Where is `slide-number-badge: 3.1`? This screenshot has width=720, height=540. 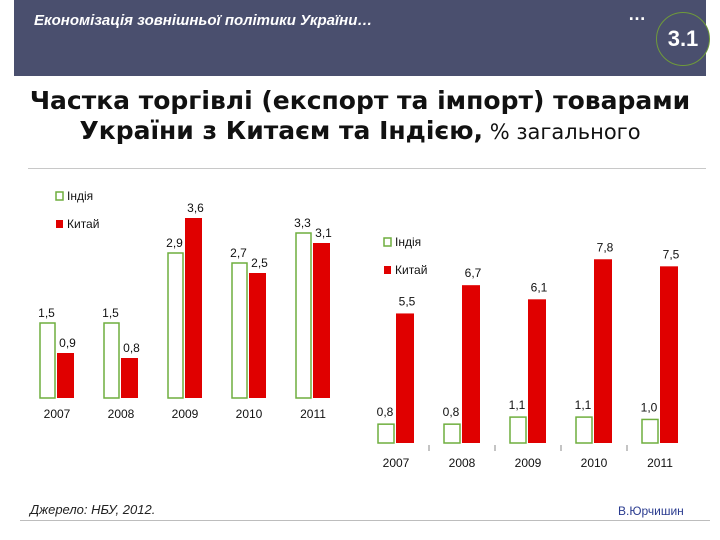 slide-number-badge: 3.1 is located at coordinates (683, 39).